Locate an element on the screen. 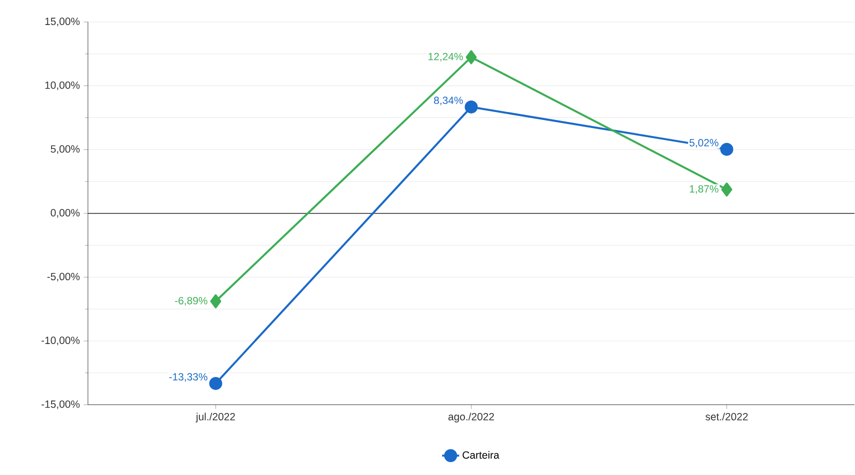 The width and height of the screenshot is (855, 475). y-tick-label: -15,00% is located at coordinates (61, 405).